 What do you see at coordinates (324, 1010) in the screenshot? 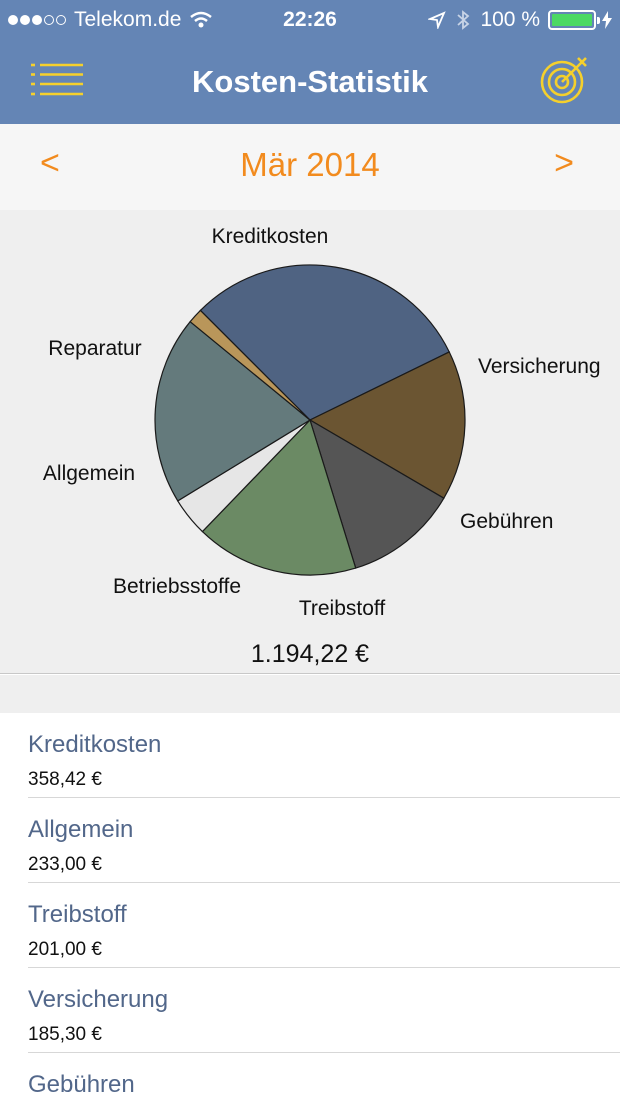
I see `list-item: Versicherung 185,30 €` at bounding box center [324, 1010].